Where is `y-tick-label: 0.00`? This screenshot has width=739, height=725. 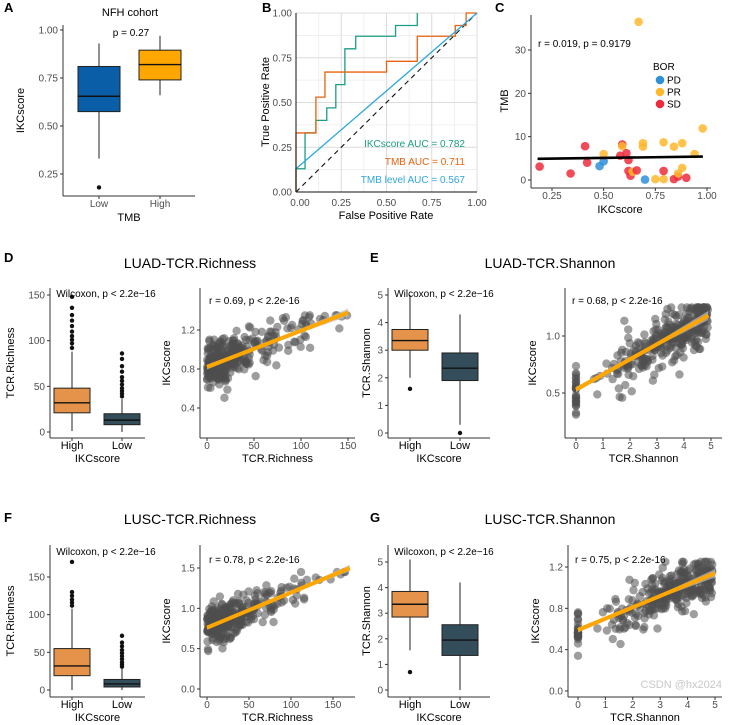 y-tick-label: 0.00 is located at coordinates (283, 193).